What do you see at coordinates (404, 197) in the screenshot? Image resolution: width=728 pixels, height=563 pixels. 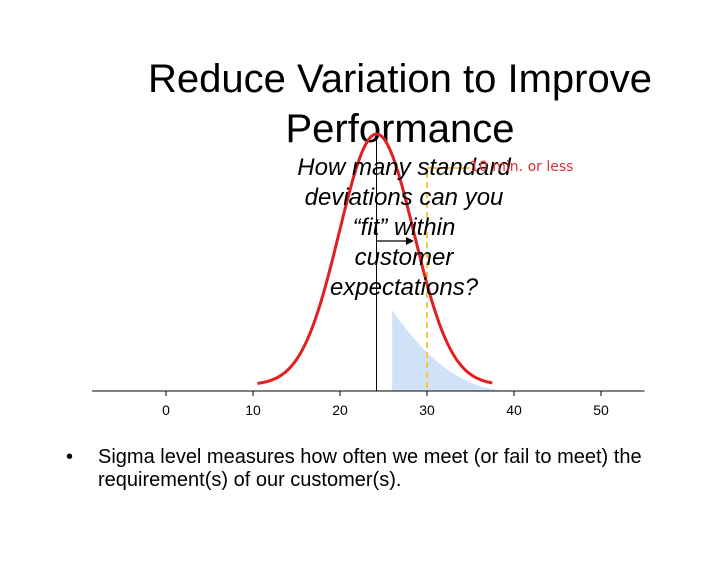 I see `question-line: deviations can you` at bounding box center [404, 197].